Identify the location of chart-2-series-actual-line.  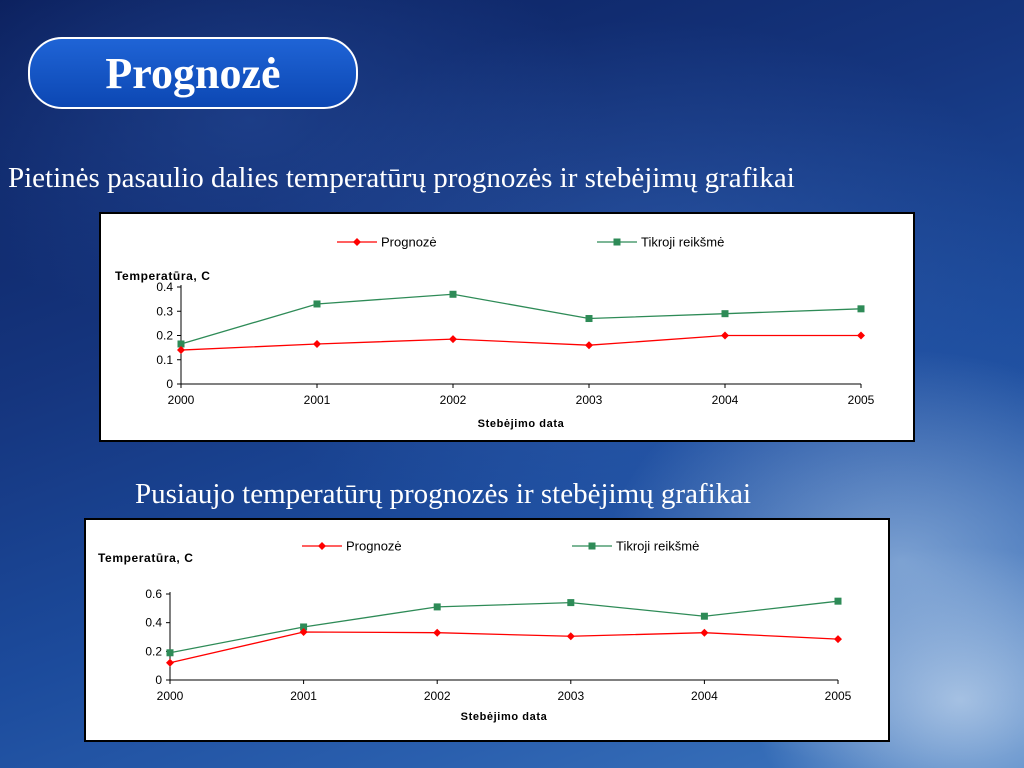
(504, 627).